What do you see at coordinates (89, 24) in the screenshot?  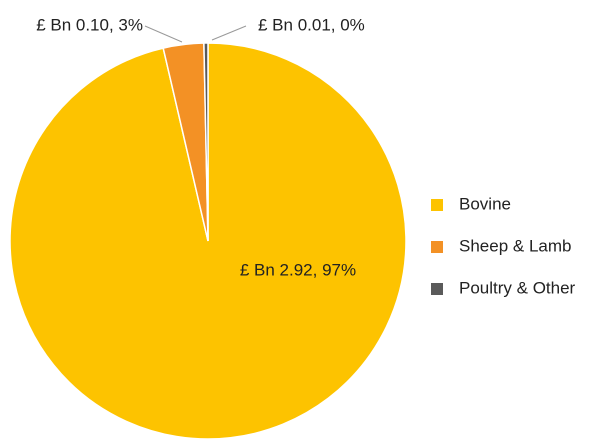 I see `data-label: £ Bn 0.10, 3%` at bounding box center [89, 24].